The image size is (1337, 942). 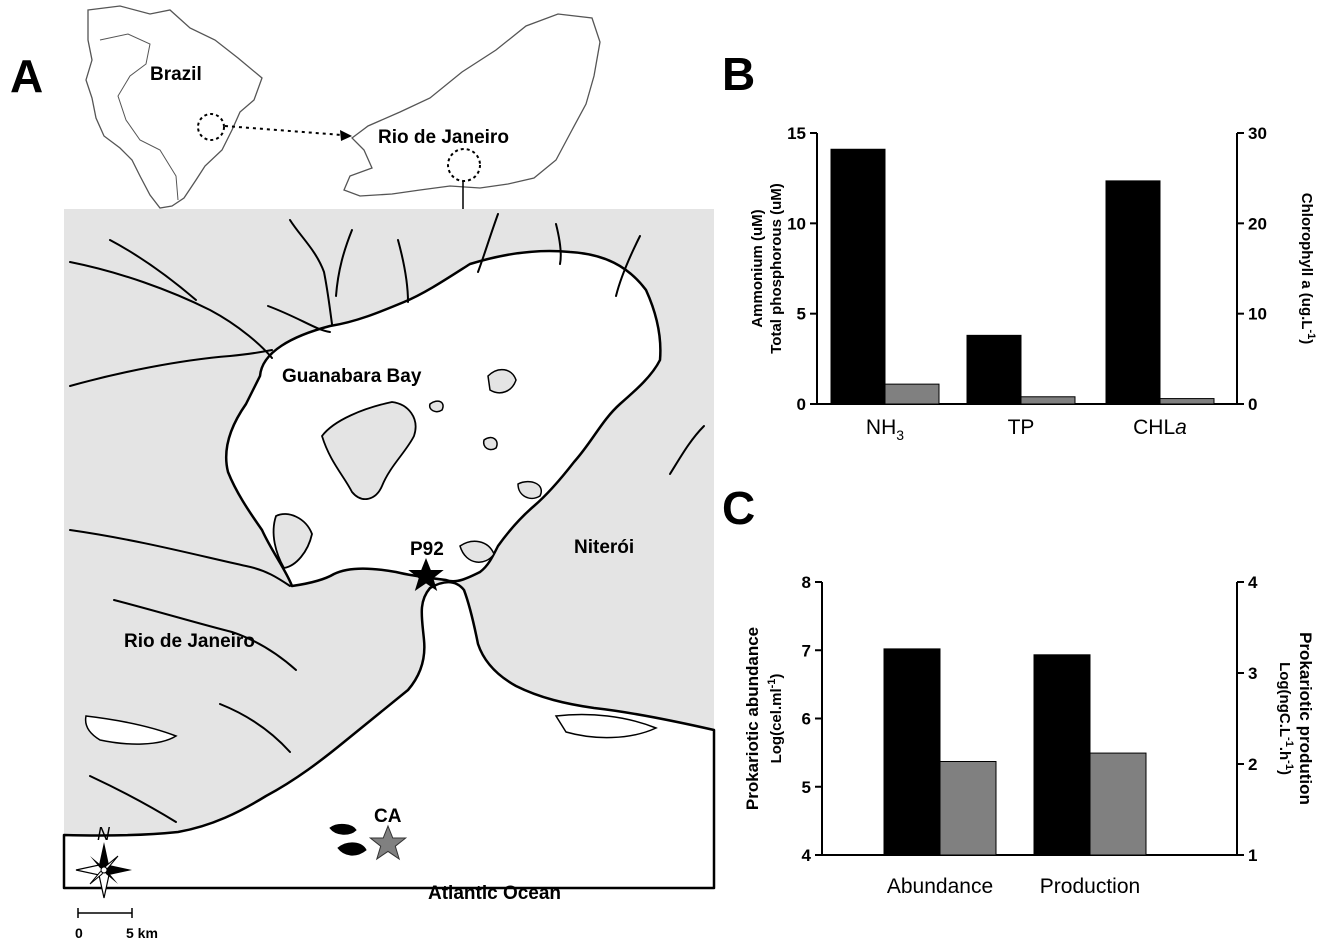 I want to click on chart-c-left-tick-label: 8, so click(x=806, y=582).